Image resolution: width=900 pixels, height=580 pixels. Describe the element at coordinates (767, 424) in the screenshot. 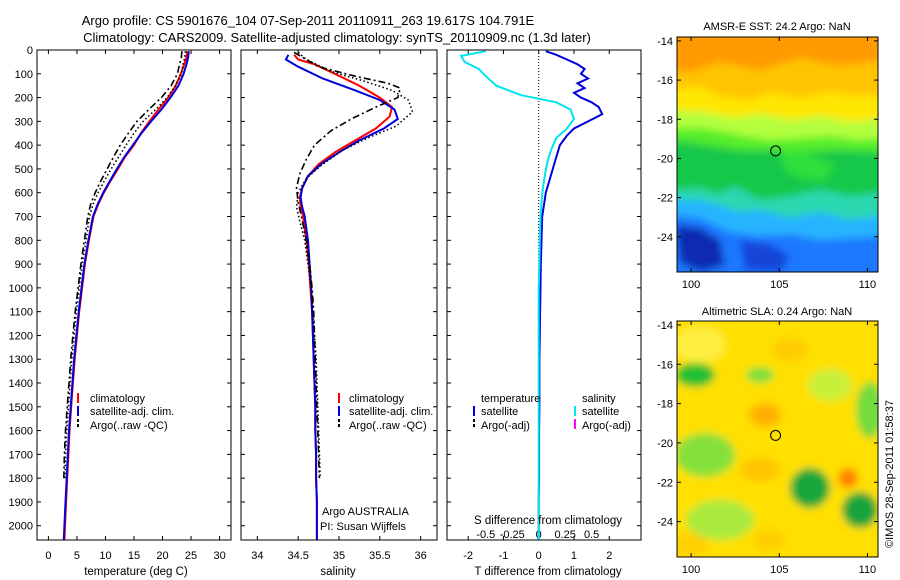

I see `sla-y-ticks: -14 -16 -18 -20 -22 -24` at that location.